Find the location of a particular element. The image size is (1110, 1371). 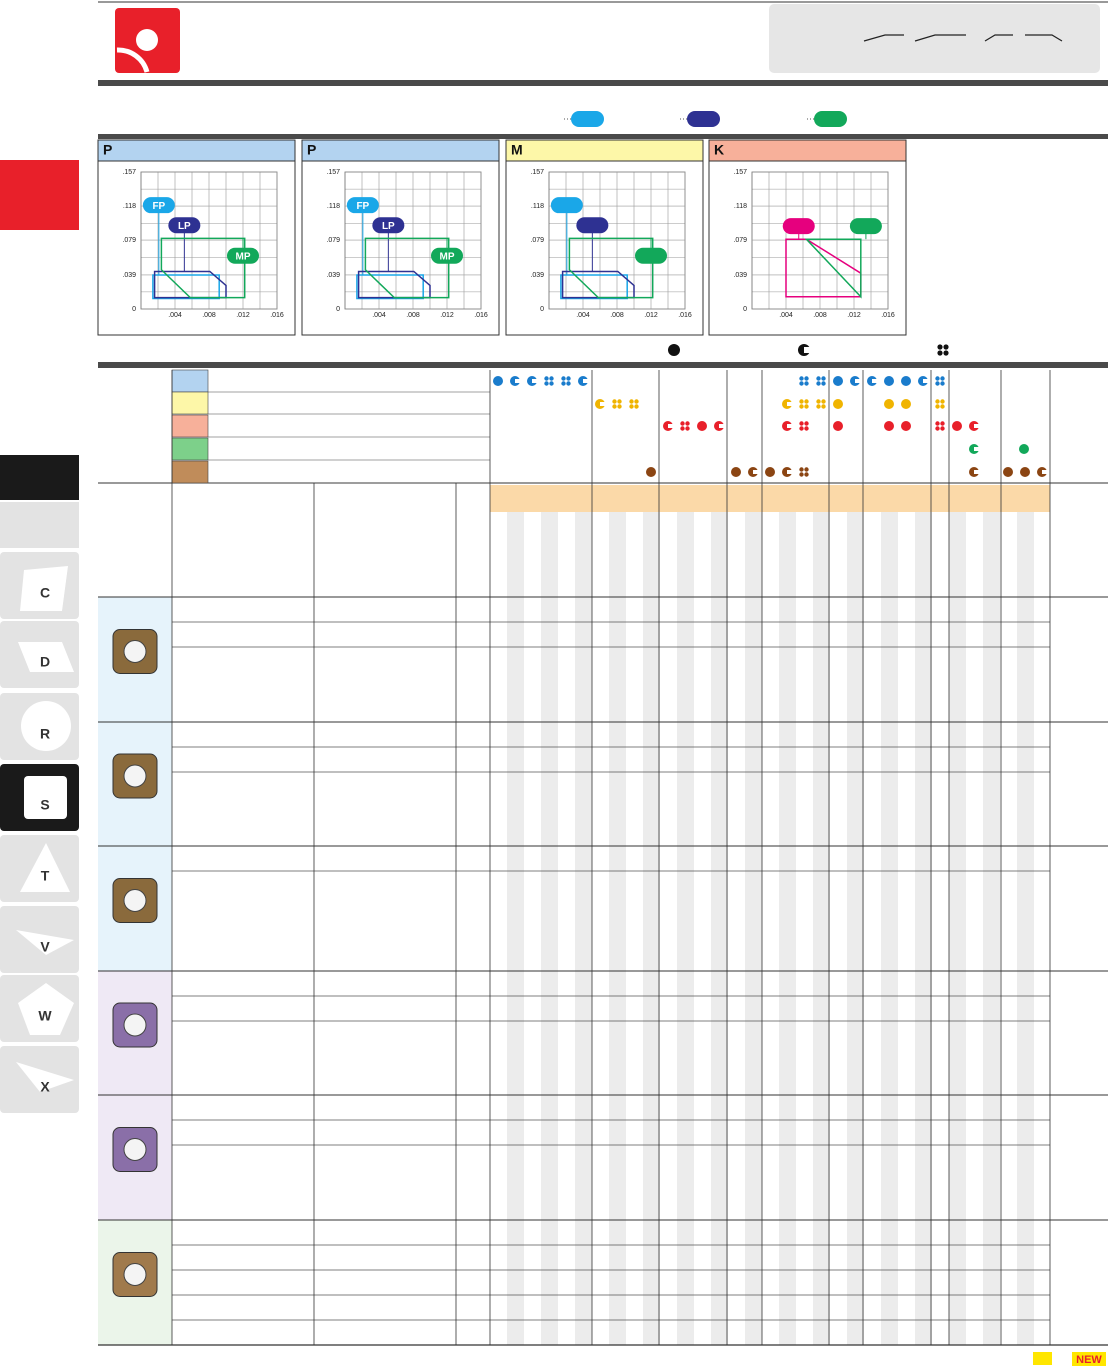

logo-arc is located at coordinates (133, 60).